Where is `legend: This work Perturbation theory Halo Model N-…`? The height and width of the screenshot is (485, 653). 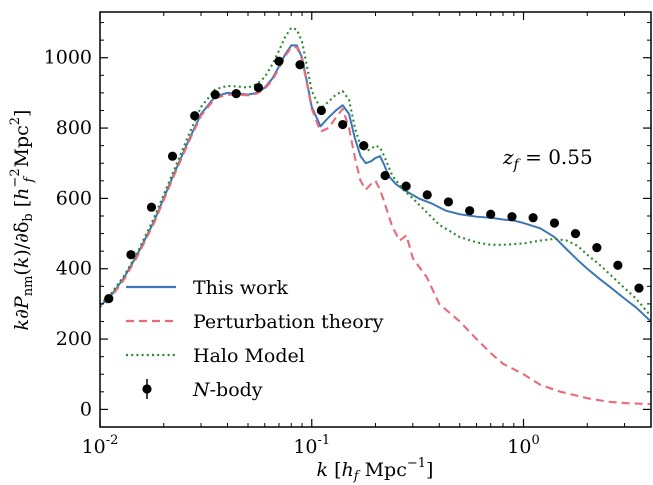 legend: This work Perturbation theory Halo Model N-… is located at coordinates (255, 339).